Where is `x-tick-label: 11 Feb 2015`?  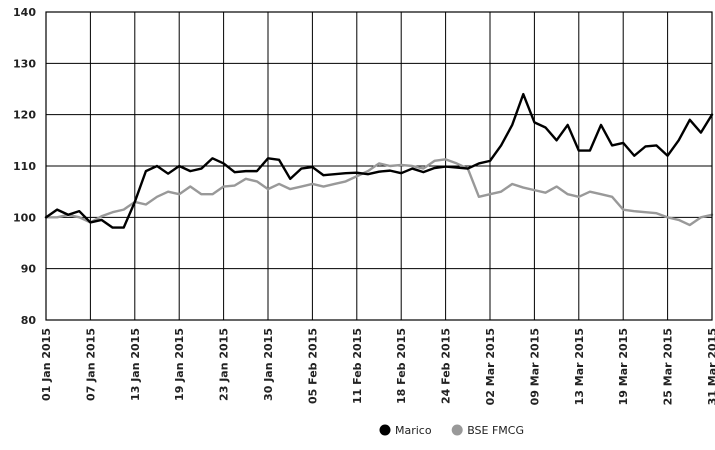 x-tick-label: 11 Feb 2015 is located at coordinates (357, 366).